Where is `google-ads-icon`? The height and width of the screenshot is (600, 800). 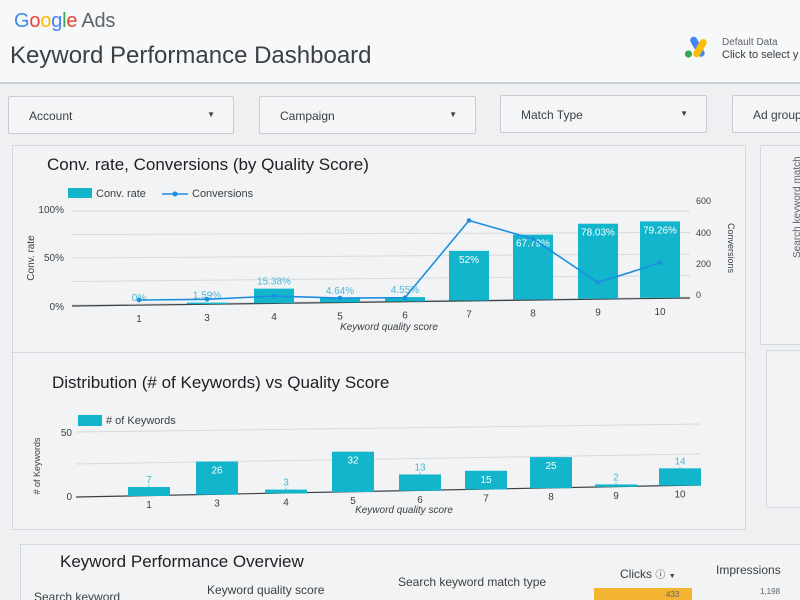 google-ads-icon is located at coordinates (695, 47).